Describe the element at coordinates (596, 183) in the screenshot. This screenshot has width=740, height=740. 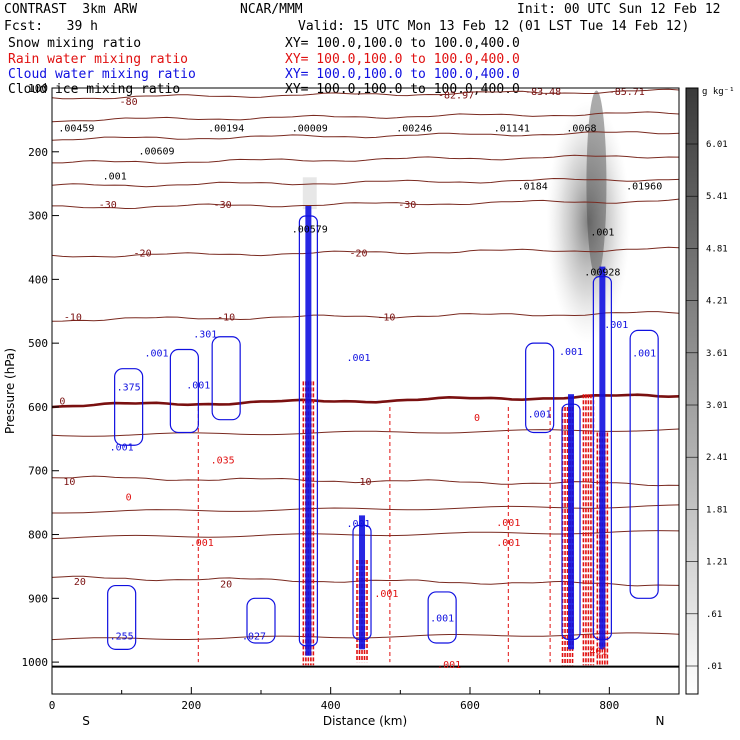
I see `snow-core` at that location.